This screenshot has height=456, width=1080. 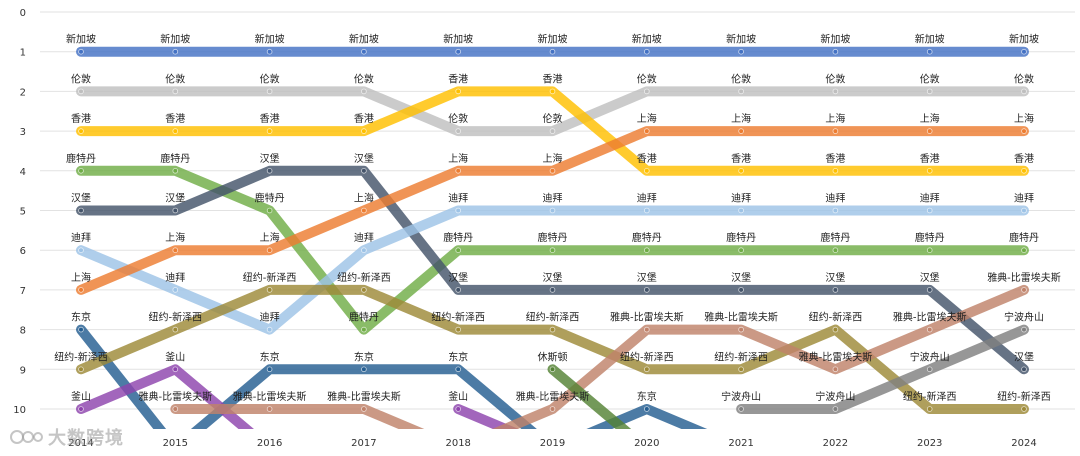 I want to click on series-东京, so click(x=392, y=376).